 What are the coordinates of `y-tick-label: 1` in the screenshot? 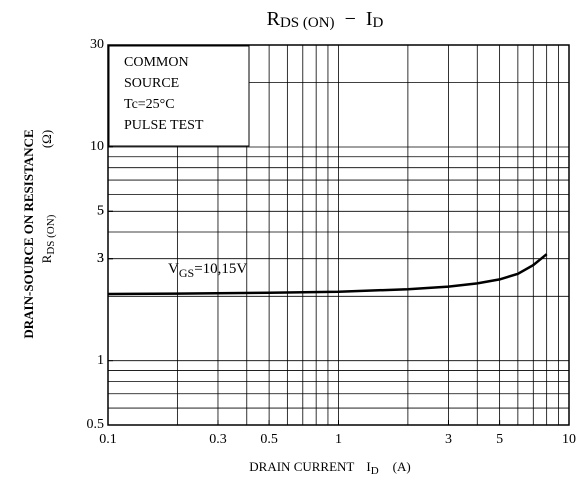 It's located at (100, 360).